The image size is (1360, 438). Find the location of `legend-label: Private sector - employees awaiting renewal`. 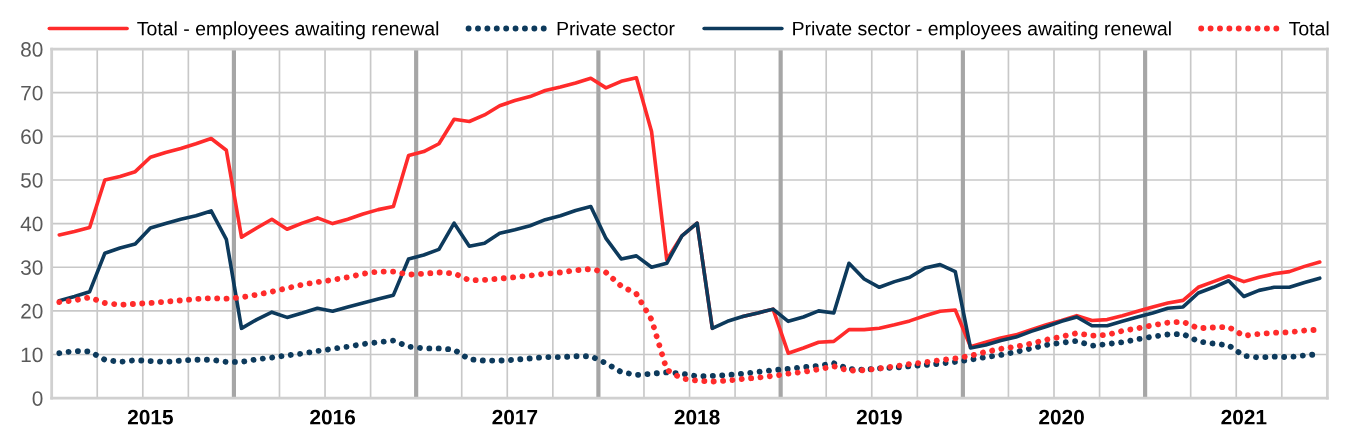

legend-label: Private sector - employees awaiting renewal is located at coordinates (982, 30).